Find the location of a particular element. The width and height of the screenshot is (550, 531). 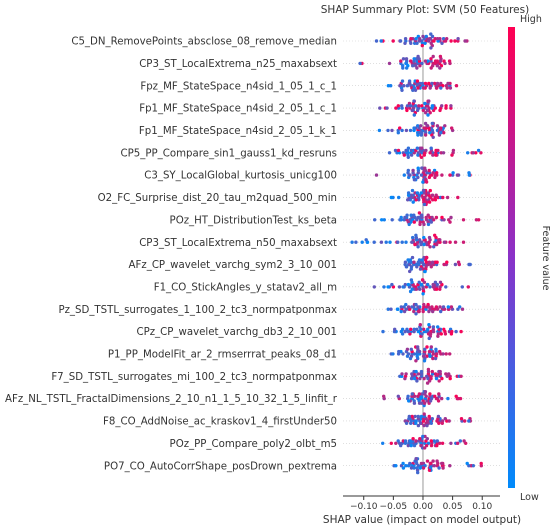

feature-label: POz_HT_DistributionTest_ks_beta is located at coordinates (253, 220).